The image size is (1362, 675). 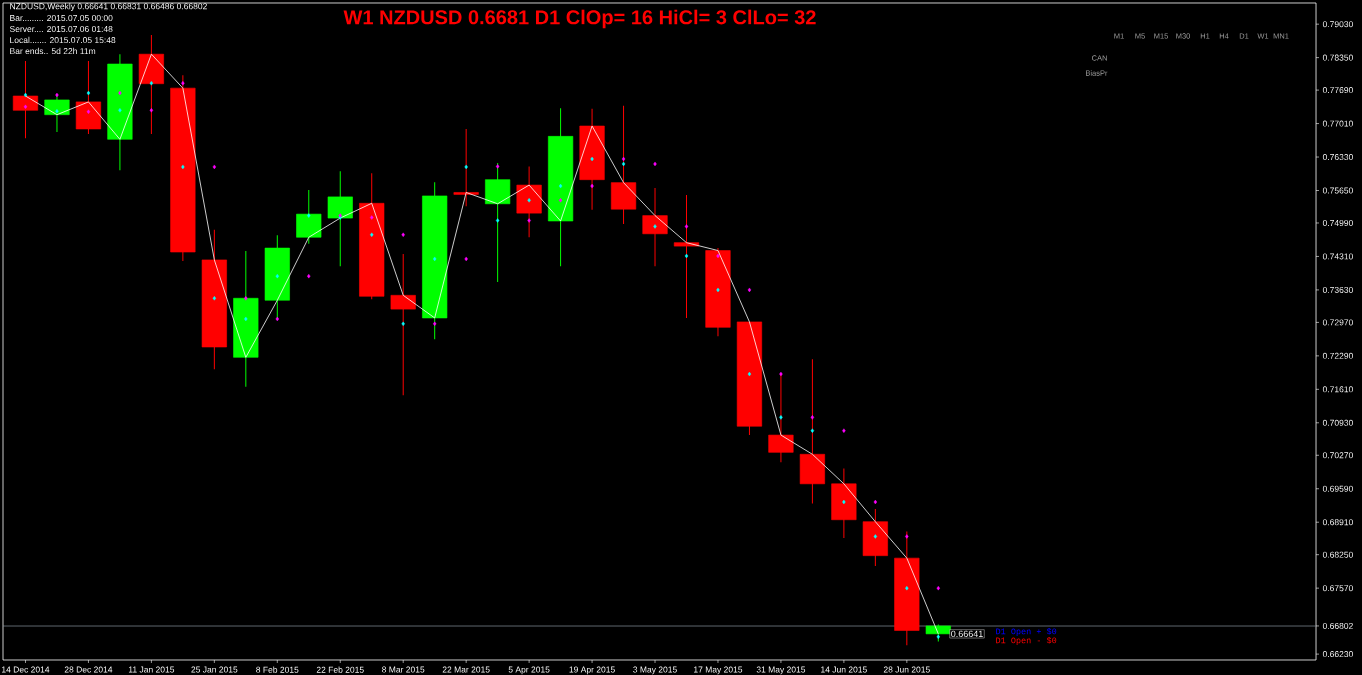 I want to click on annotation: Bar......... 2015.07.05 00:00, so click(x=61, y=17).